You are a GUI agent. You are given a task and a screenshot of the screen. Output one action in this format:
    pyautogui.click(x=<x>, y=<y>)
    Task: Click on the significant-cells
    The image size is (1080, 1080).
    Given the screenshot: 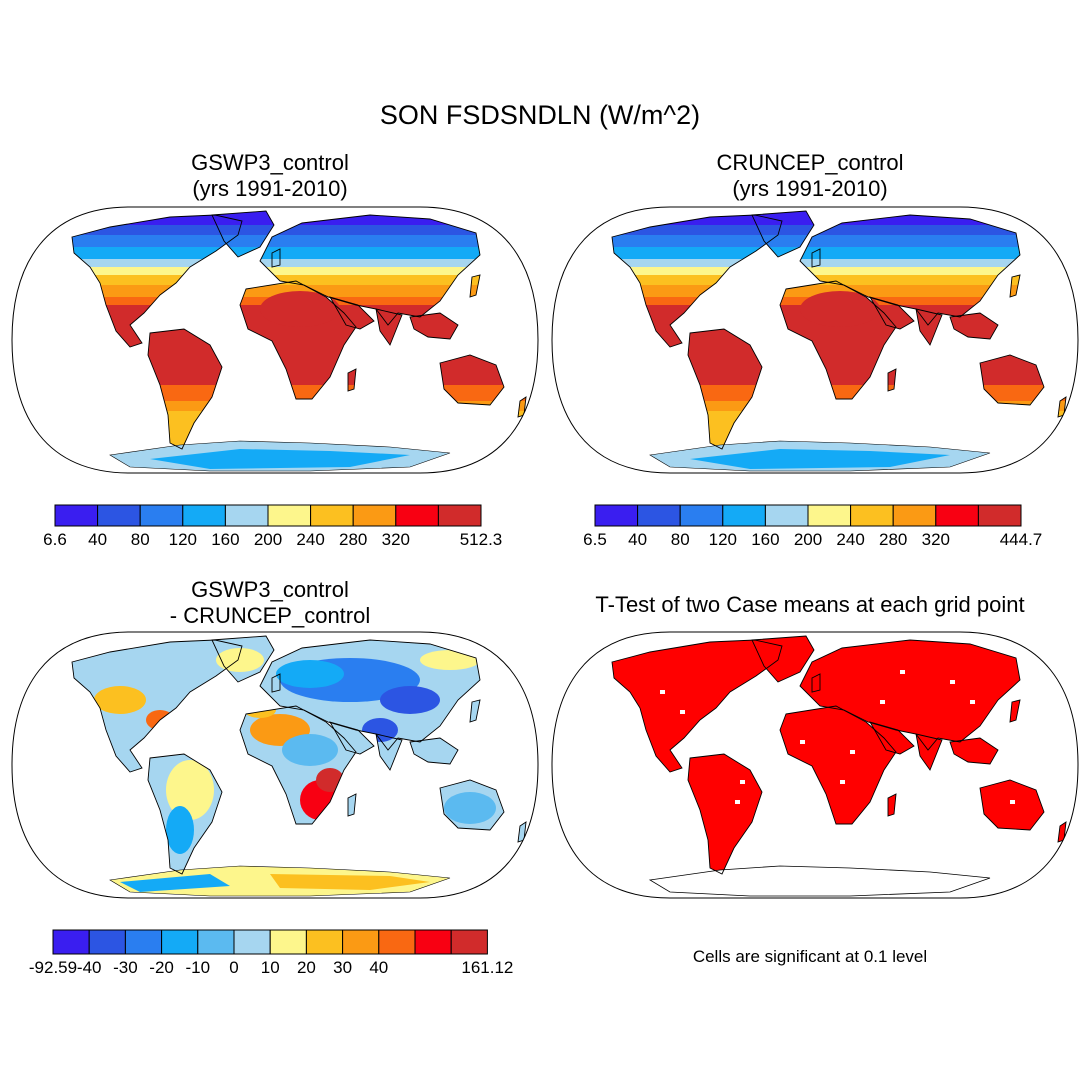 What is the action you would take?
    pyautogui.click(x=839, y=766)
    